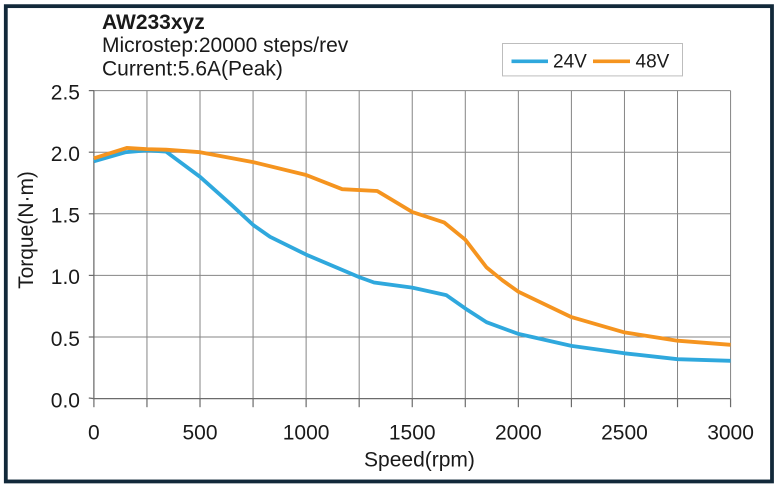 The image size is (777, 487). What do you see at coordinates (412, 432) in the screenshot?
I see `svg-text: 1500` at bounding box center [412, 432].